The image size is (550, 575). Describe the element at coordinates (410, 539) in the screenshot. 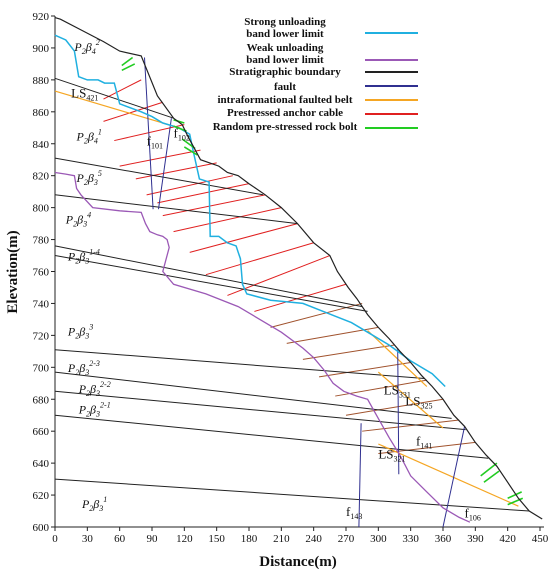

I see `x-tick-label: 330` at that location.